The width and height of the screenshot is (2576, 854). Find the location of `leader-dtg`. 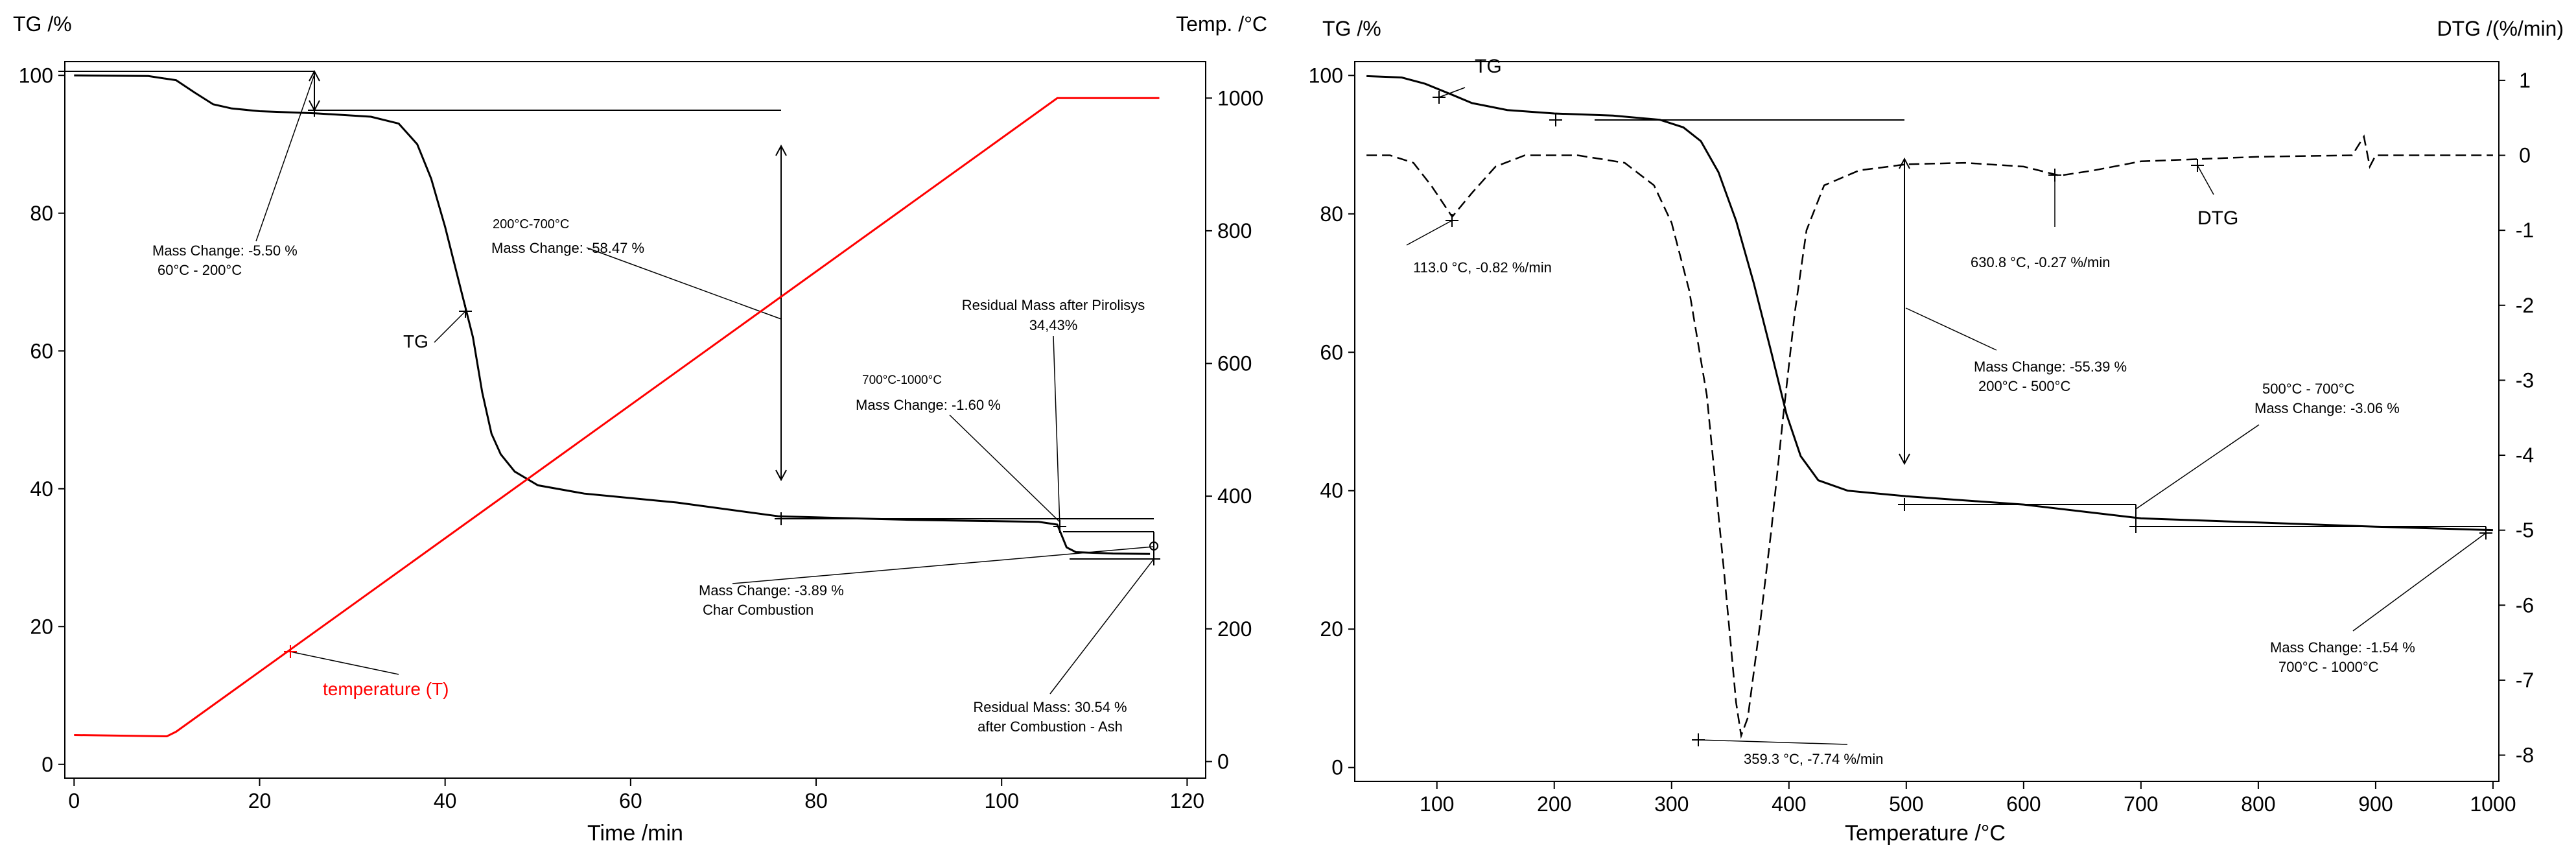

leader-dtg is located at coordinates (2205, 180).